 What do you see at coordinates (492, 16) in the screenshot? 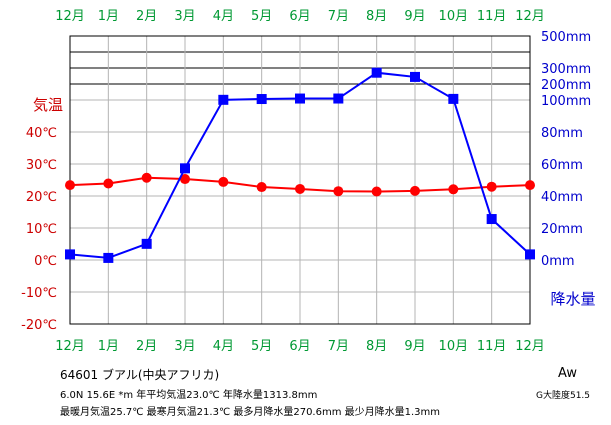
I see `month-label-top: 11月` at bounding box center [492, 16].